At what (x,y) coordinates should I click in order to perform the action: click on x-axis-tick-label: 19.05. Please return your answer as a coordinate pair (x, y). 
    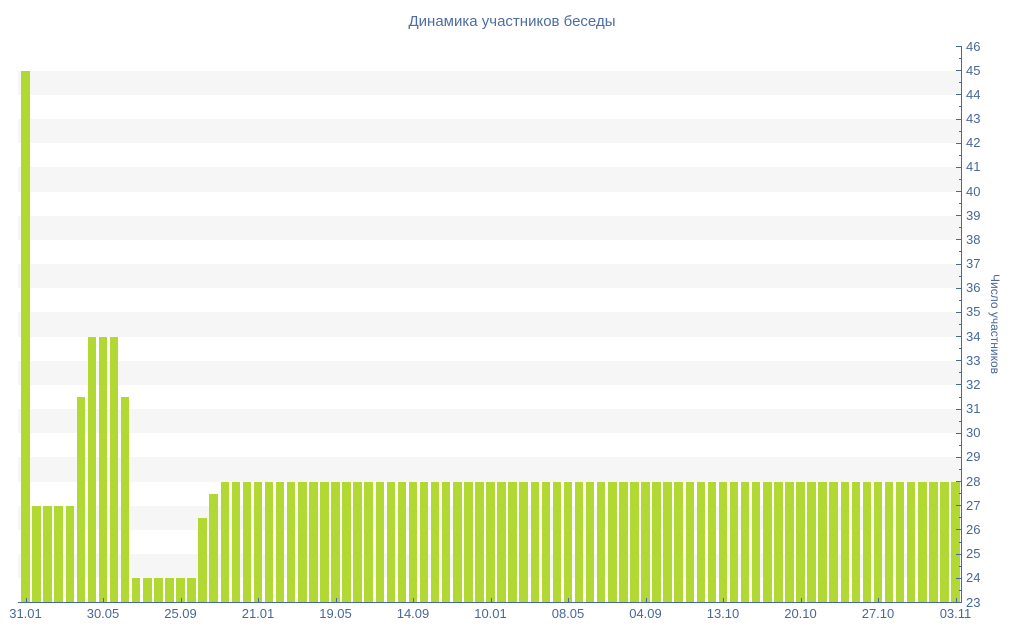
    Looking at the image, I should click on (335, 613).